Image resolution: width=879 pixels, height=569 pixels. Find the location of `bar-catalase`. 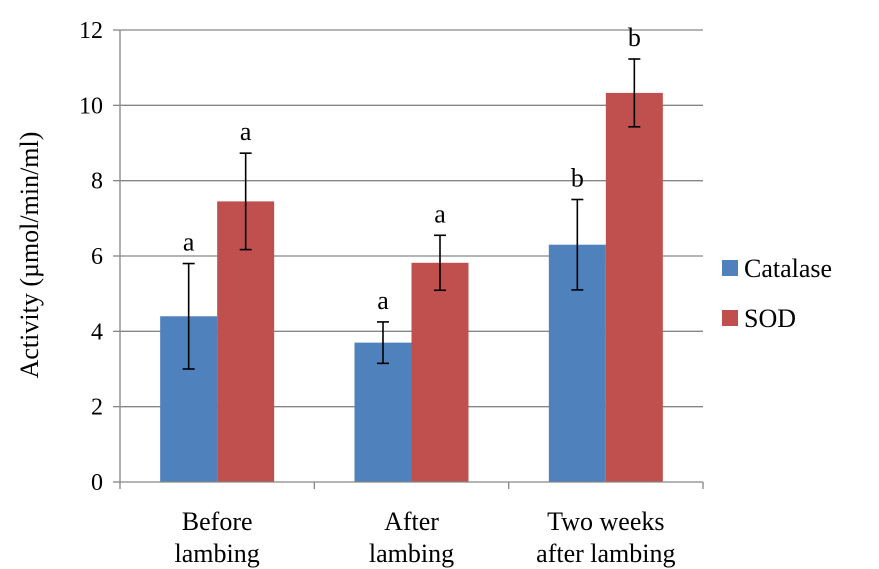

bar-catalase is located at coordinates (383, 412).